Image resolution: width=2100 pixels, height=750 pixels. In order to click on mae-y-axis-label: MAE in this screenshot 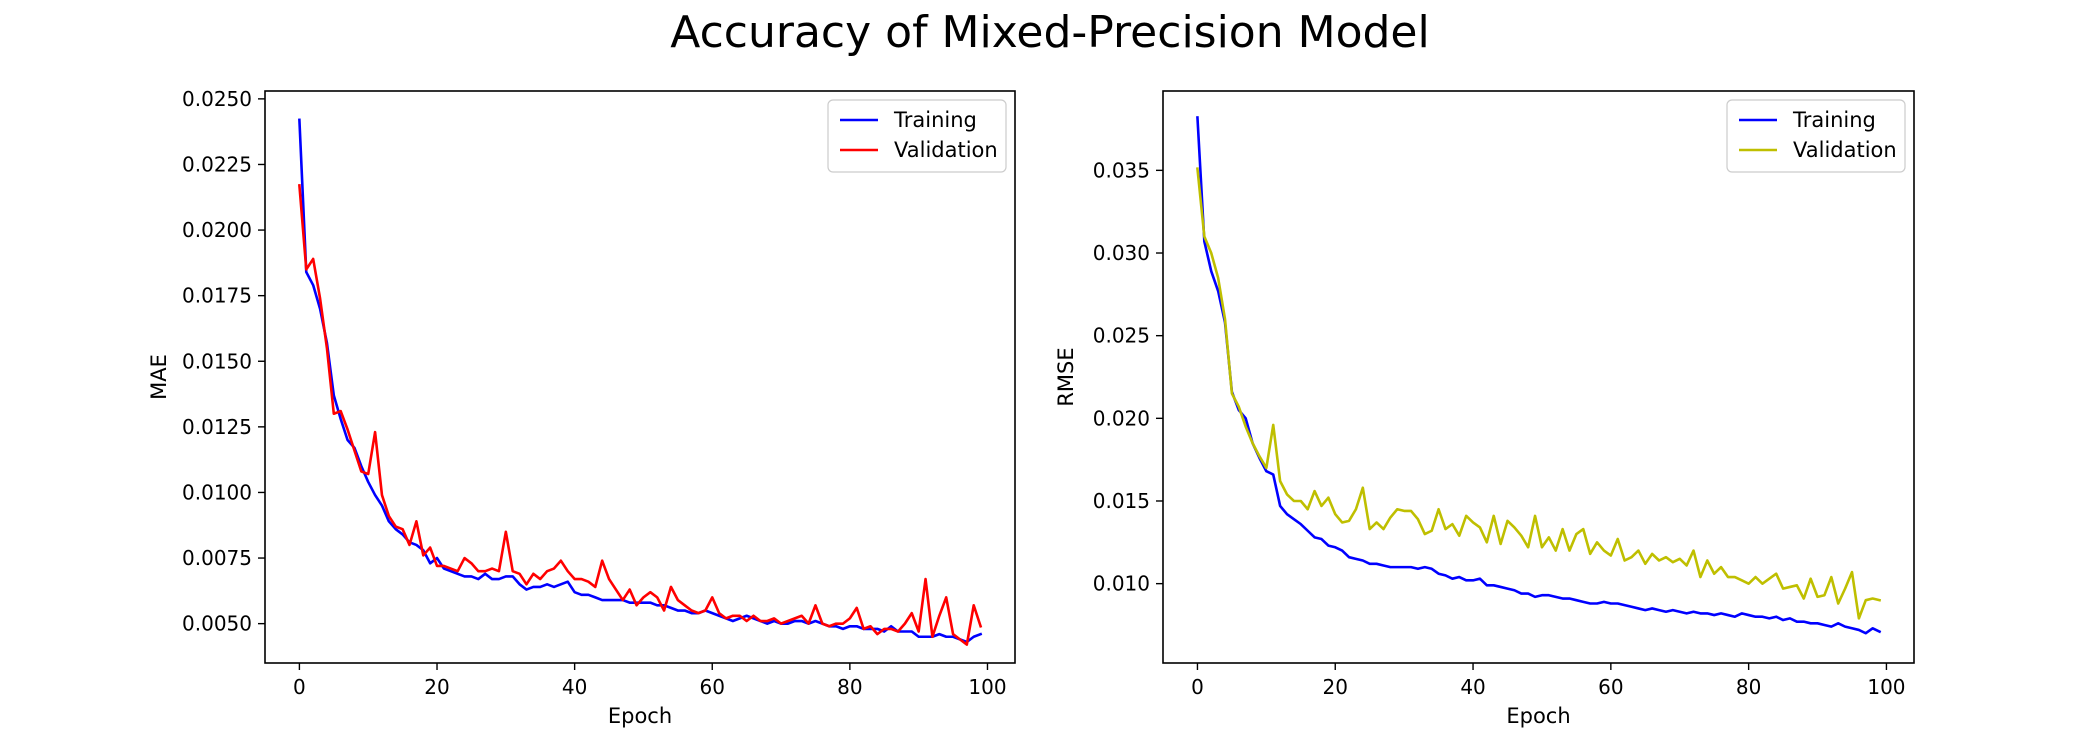, I will do `click(159, 377)`.